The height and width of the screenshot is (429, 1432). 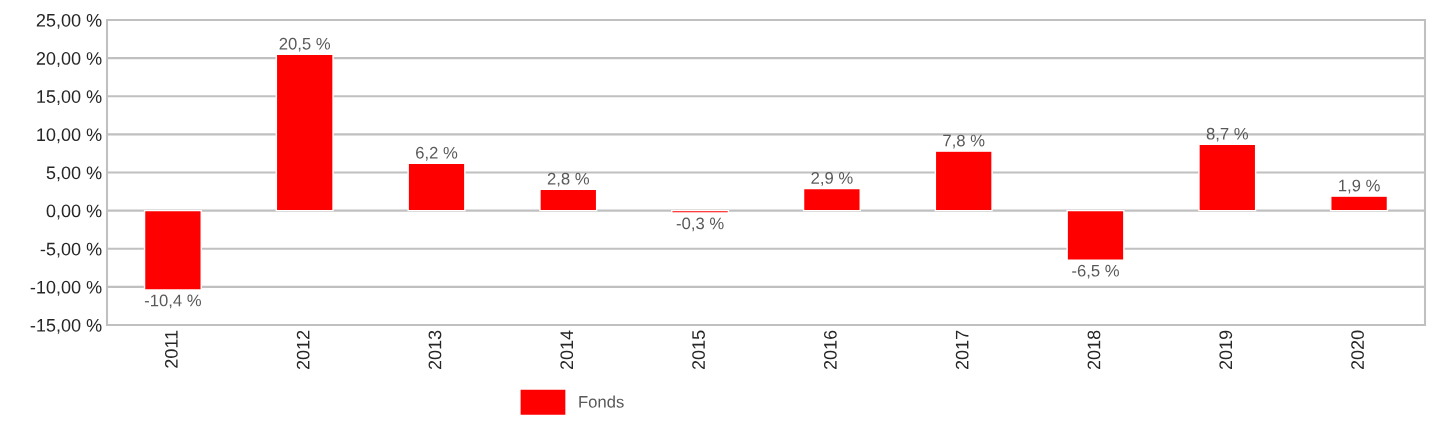 I want to click on y-tick-label: 20,00 %, so click(x=69, y=59).